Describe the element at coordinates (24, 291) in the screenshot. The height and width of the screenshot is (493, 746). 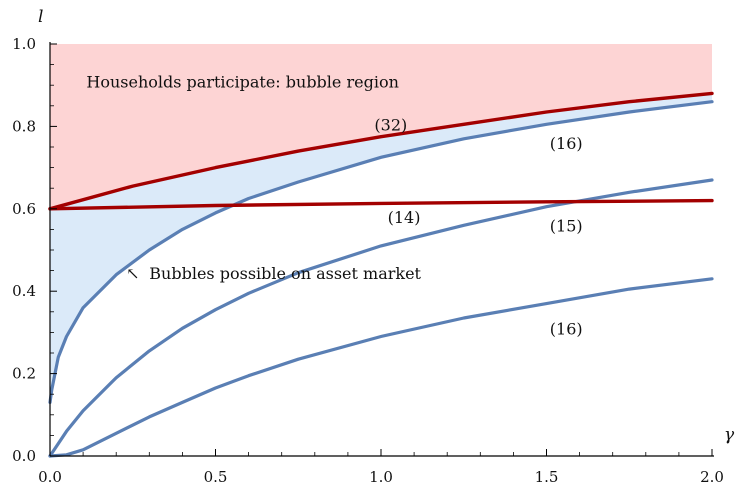
I see `y-tick-label-2: 0.4` at that location.